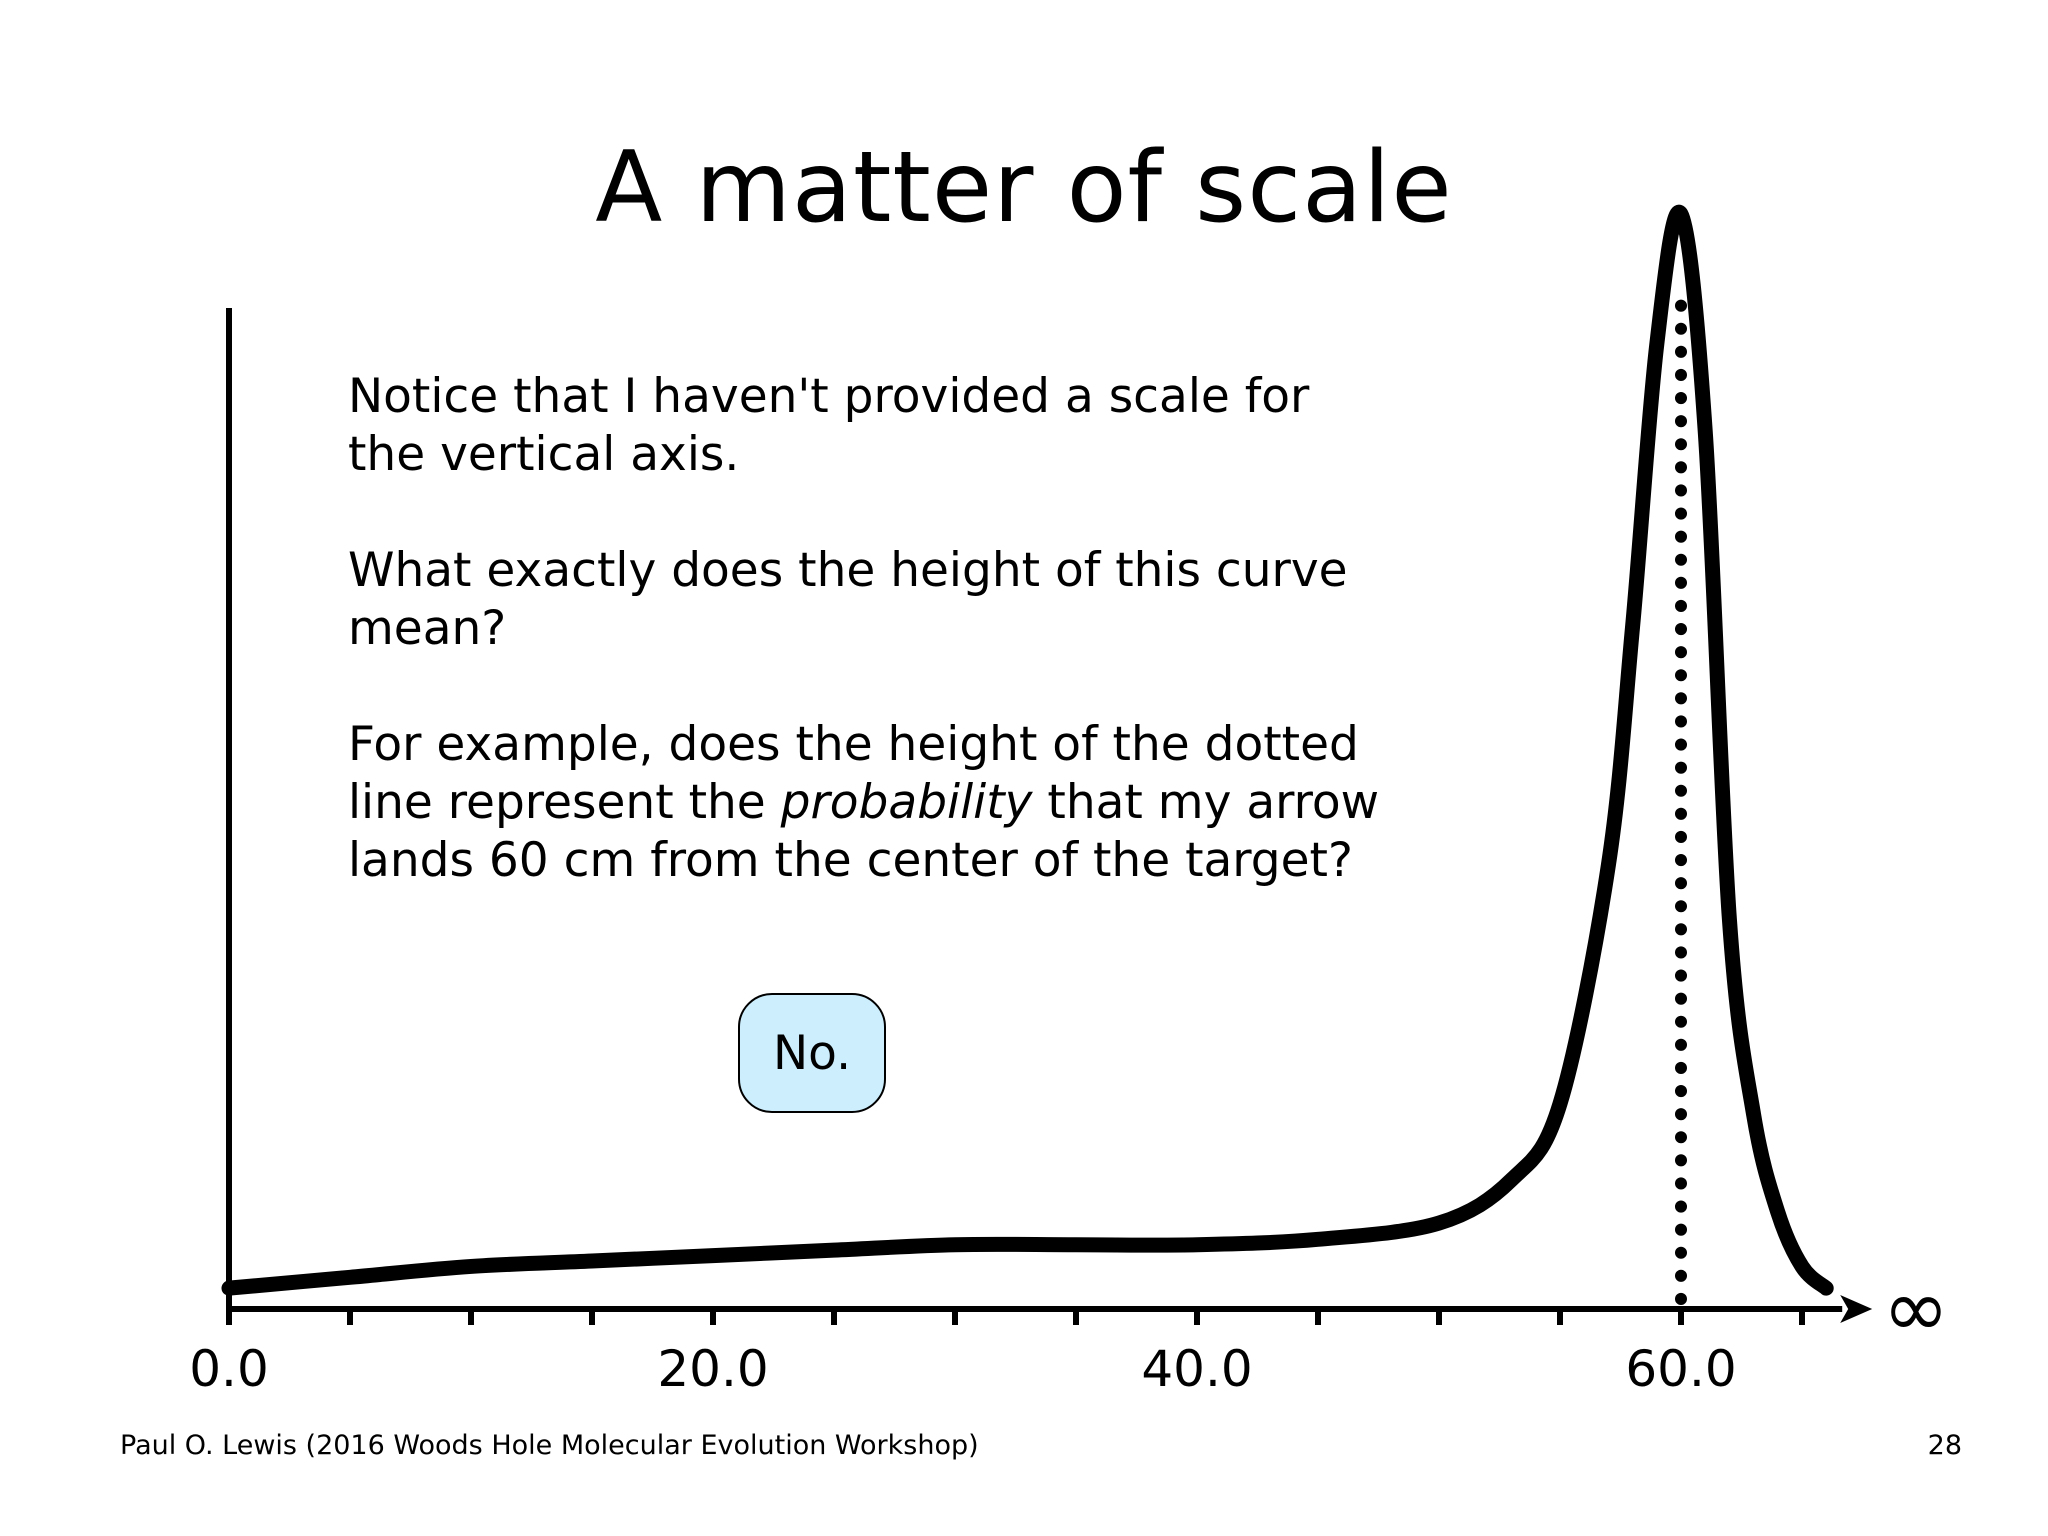  I want to click on x-axis, so click(1049, 1310).